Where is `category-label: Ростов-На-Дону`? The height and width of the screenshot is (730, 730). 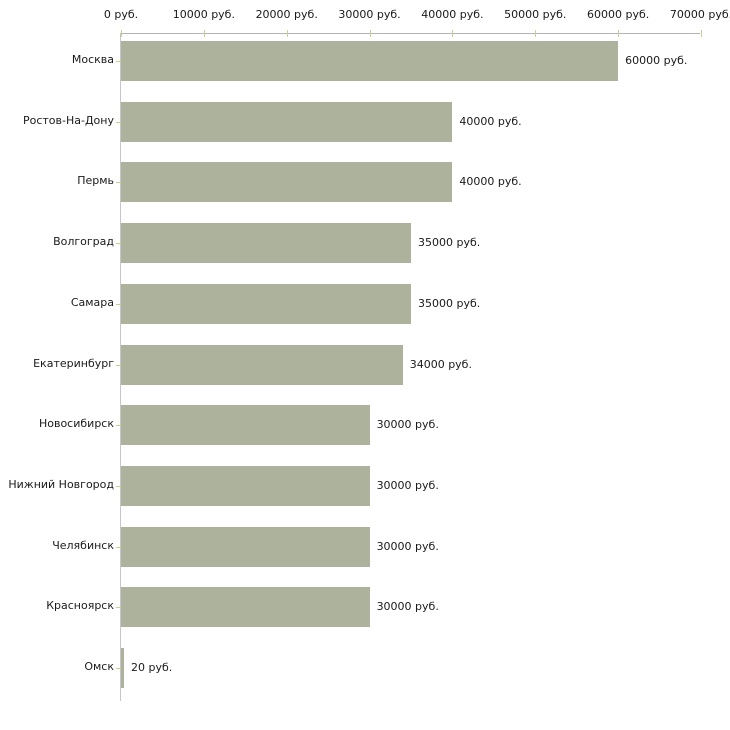
category-label: Ростов-На-Дону is located at coordinates (68, 120).